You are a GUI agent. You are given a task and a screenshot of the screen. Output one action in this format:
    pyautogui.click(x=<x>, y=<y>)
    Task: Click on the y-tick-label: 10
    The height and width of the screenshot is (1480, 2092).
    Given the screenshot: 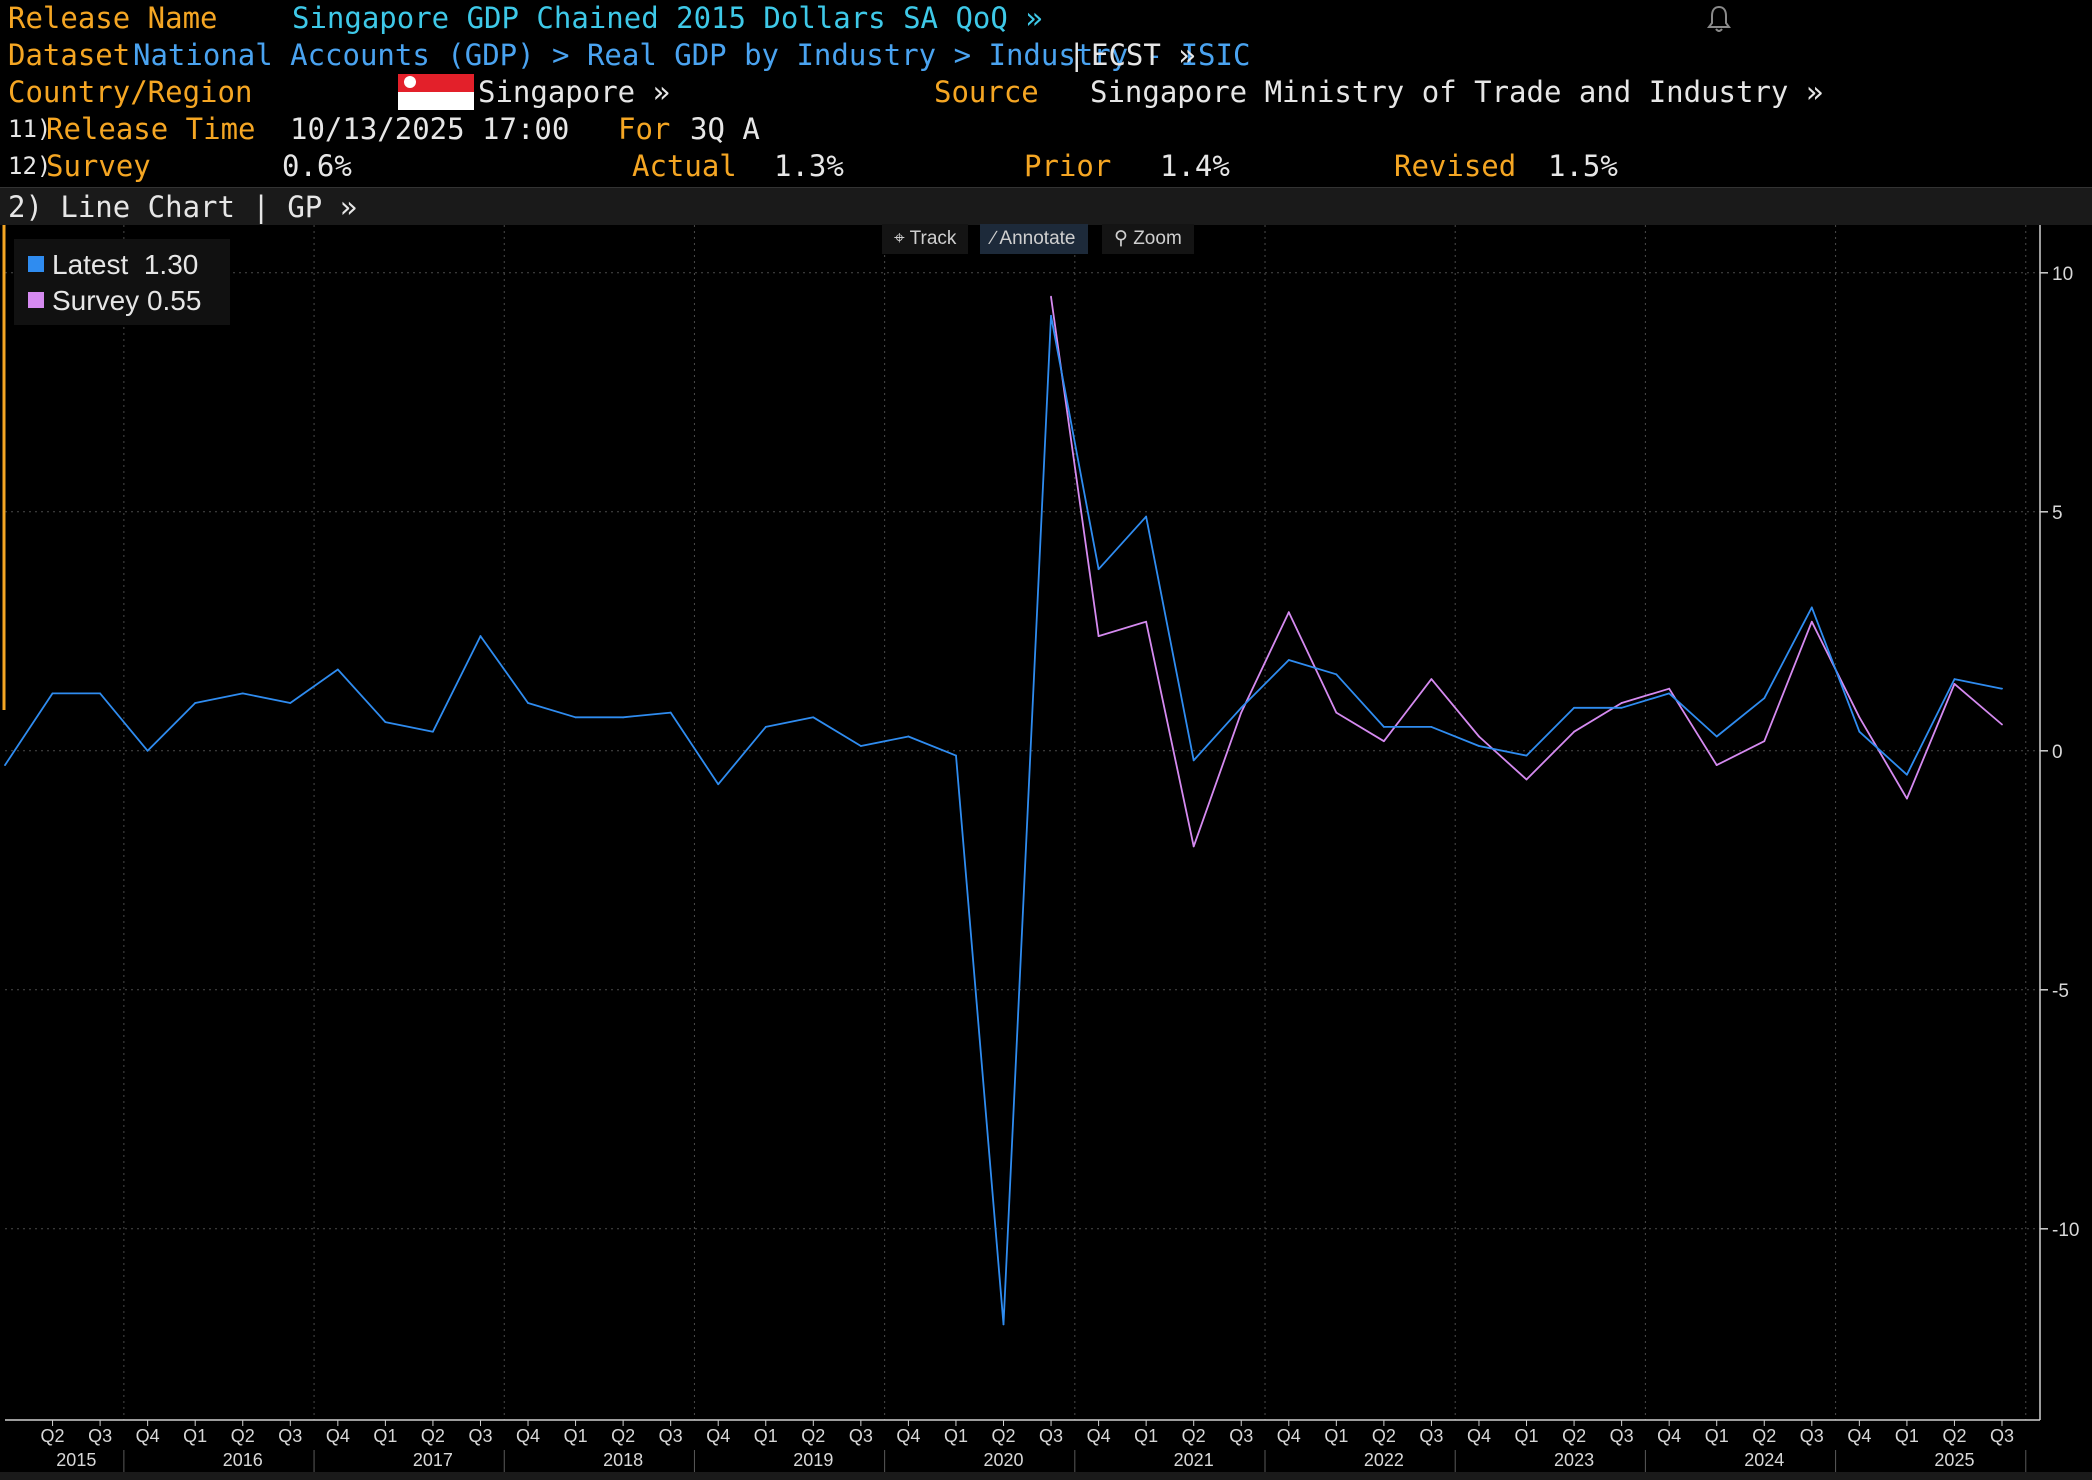 What is the action you would take?
    pyautogui.click(x=2062, y=274)
    